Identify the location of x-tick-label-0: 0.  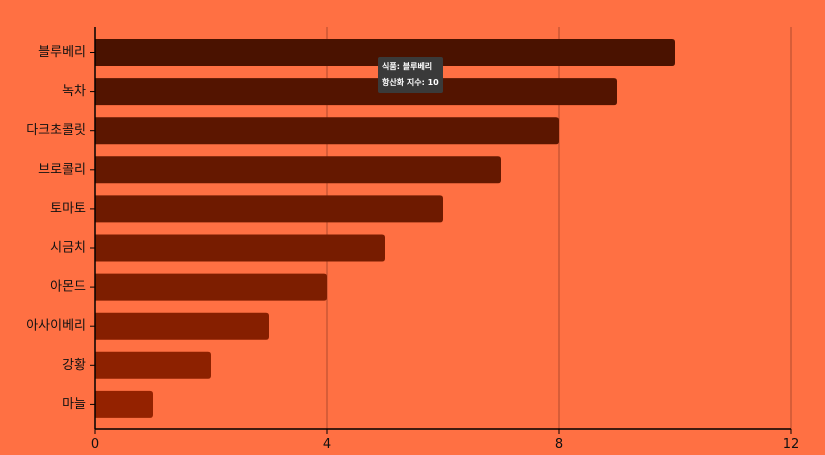
(95, 444).